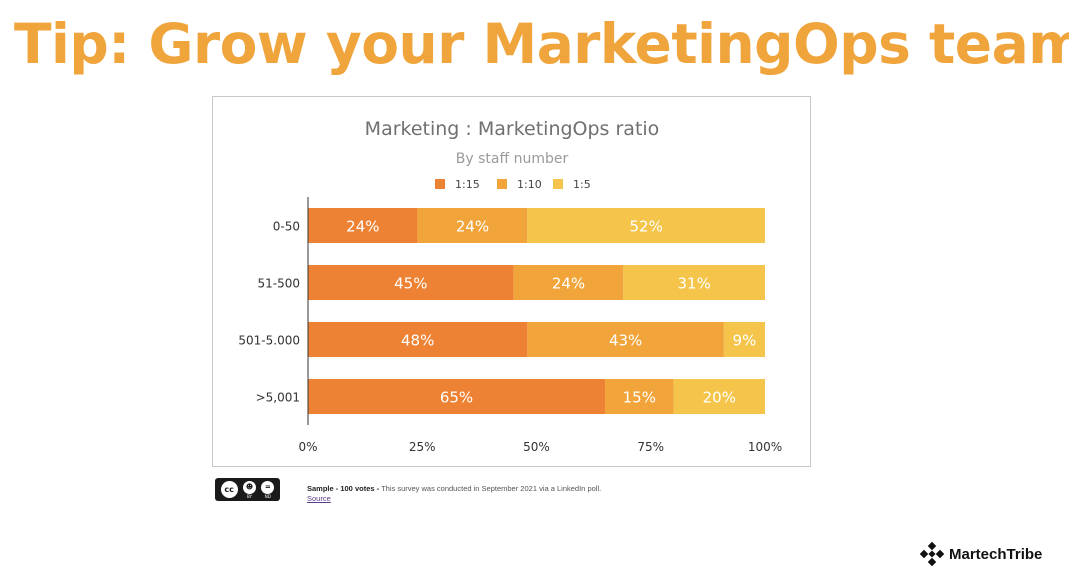 The width and height of the screenshot is (1069, 585). I want to click on by-label: BY, so click(249, 496).